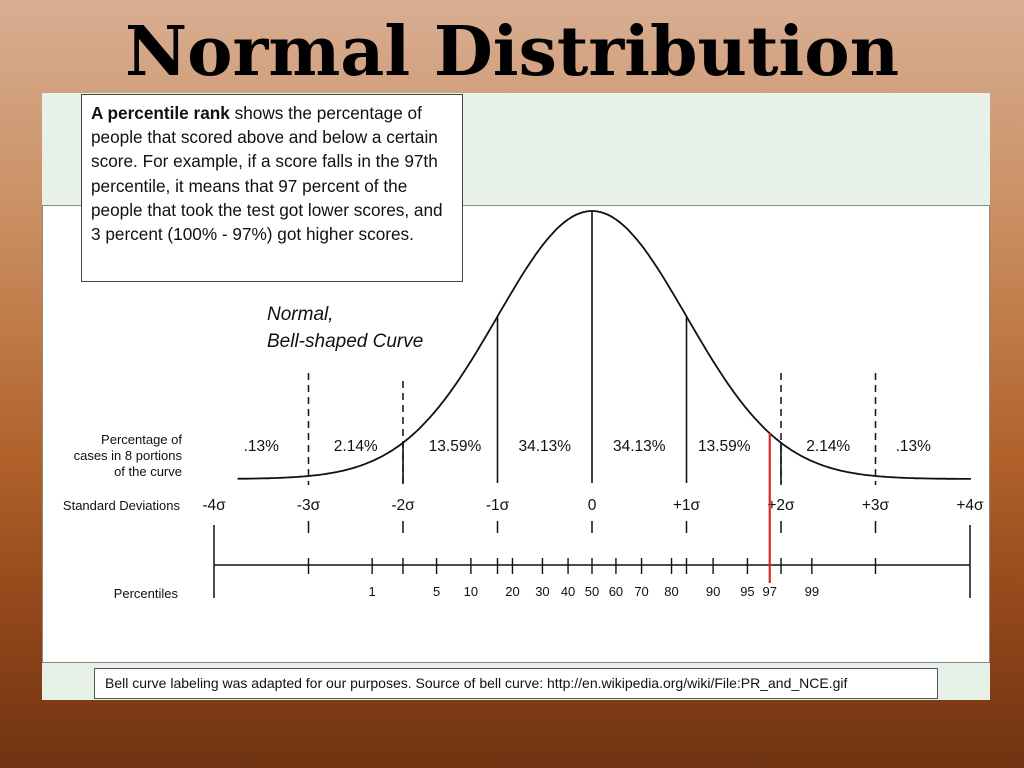  What do you see at coordinates (403, 505) in the screenshot?
I see `sd-label: -2σ` at bounding box center [403, 505].